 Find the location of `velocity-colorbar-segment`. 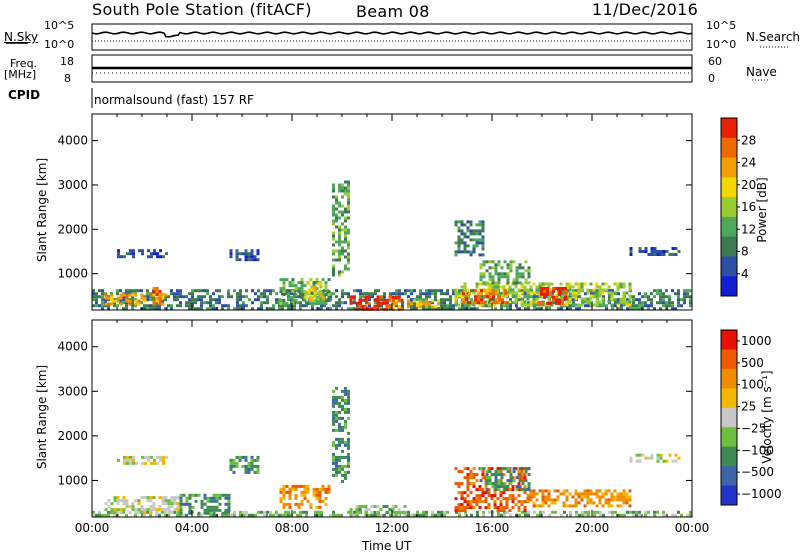

velocity-colorbar-segment is located at coordinates (729, 437).